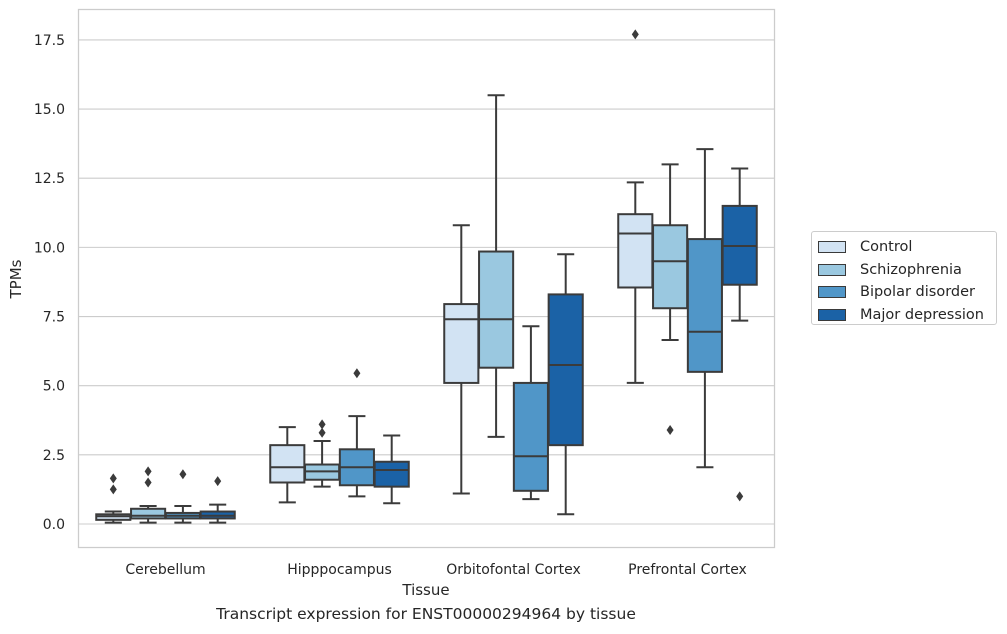 The height and width of the screenshot is (634, 1007). I want to click on y-tick-label: 10.0, so click(49, 248).